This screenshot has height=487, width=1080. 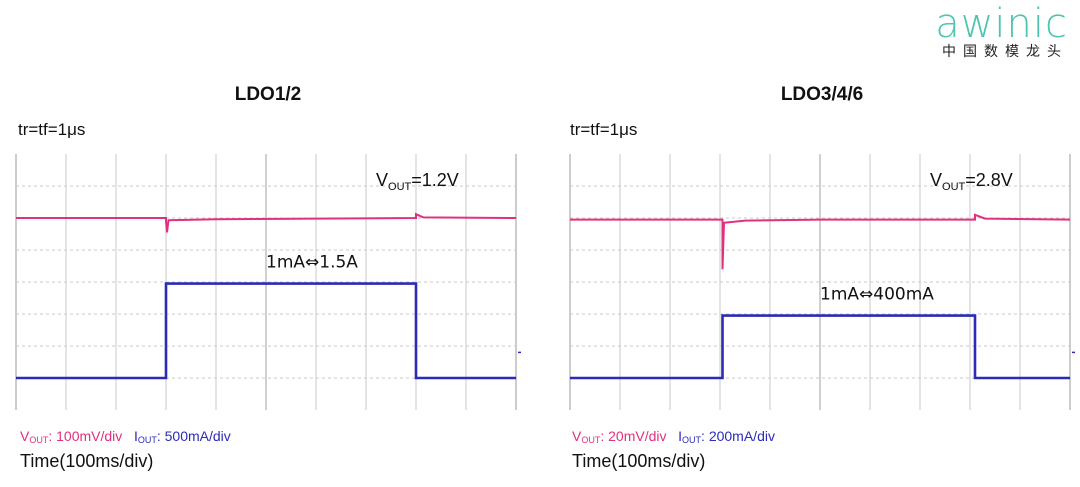 What do you see at coordinates (52, 129) in the screenshot?
I see `chart-subtitle-ldo12: tr=tf=1μs` at bounding box center [52, 129].